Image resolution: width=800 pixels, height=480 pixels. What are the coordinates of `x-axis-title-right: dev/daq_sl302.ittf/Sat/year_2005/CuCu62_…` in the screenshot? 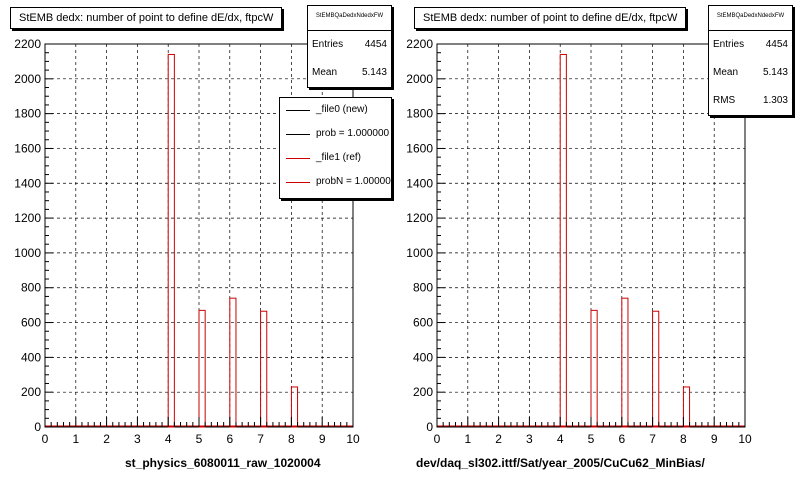 It's located at (560, 463).